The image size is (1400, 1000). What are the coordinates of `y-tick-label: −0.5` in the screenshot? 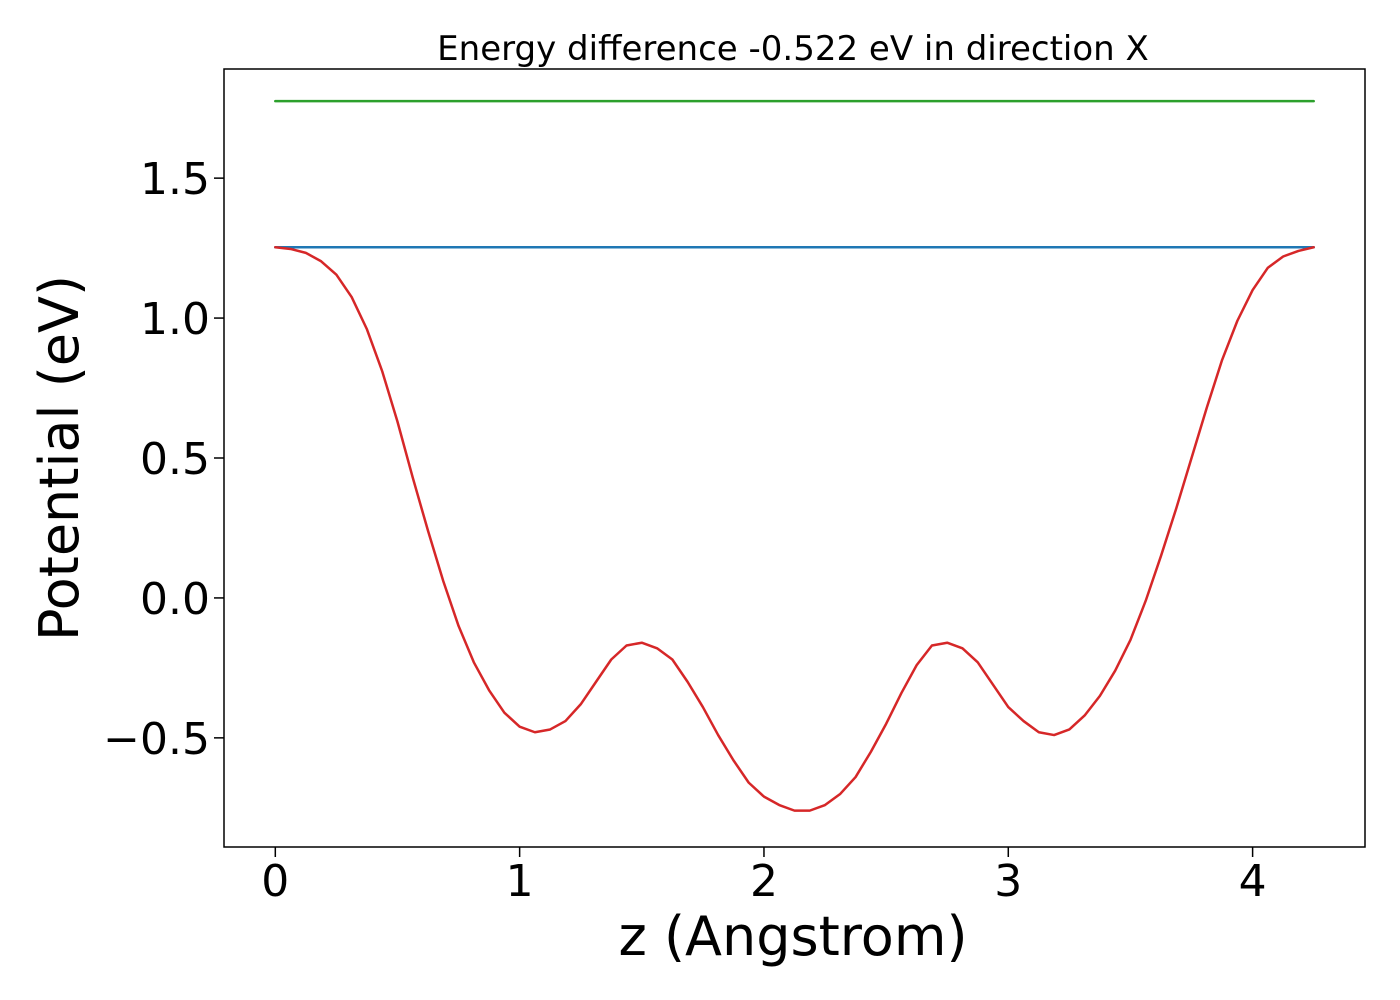 It's located at (156, 739).